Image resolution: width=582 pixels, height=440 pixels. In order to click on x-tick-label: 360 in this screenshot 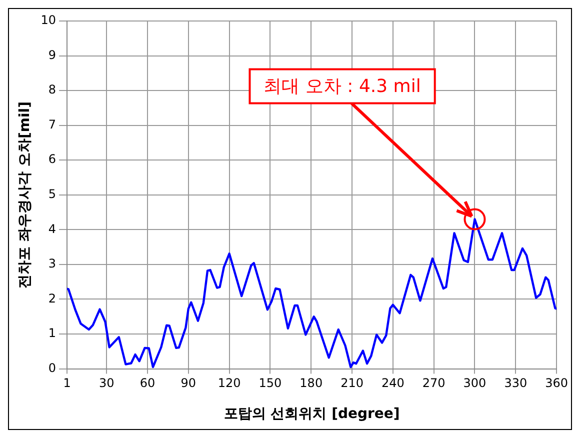, I will do `click(556, 383)`.